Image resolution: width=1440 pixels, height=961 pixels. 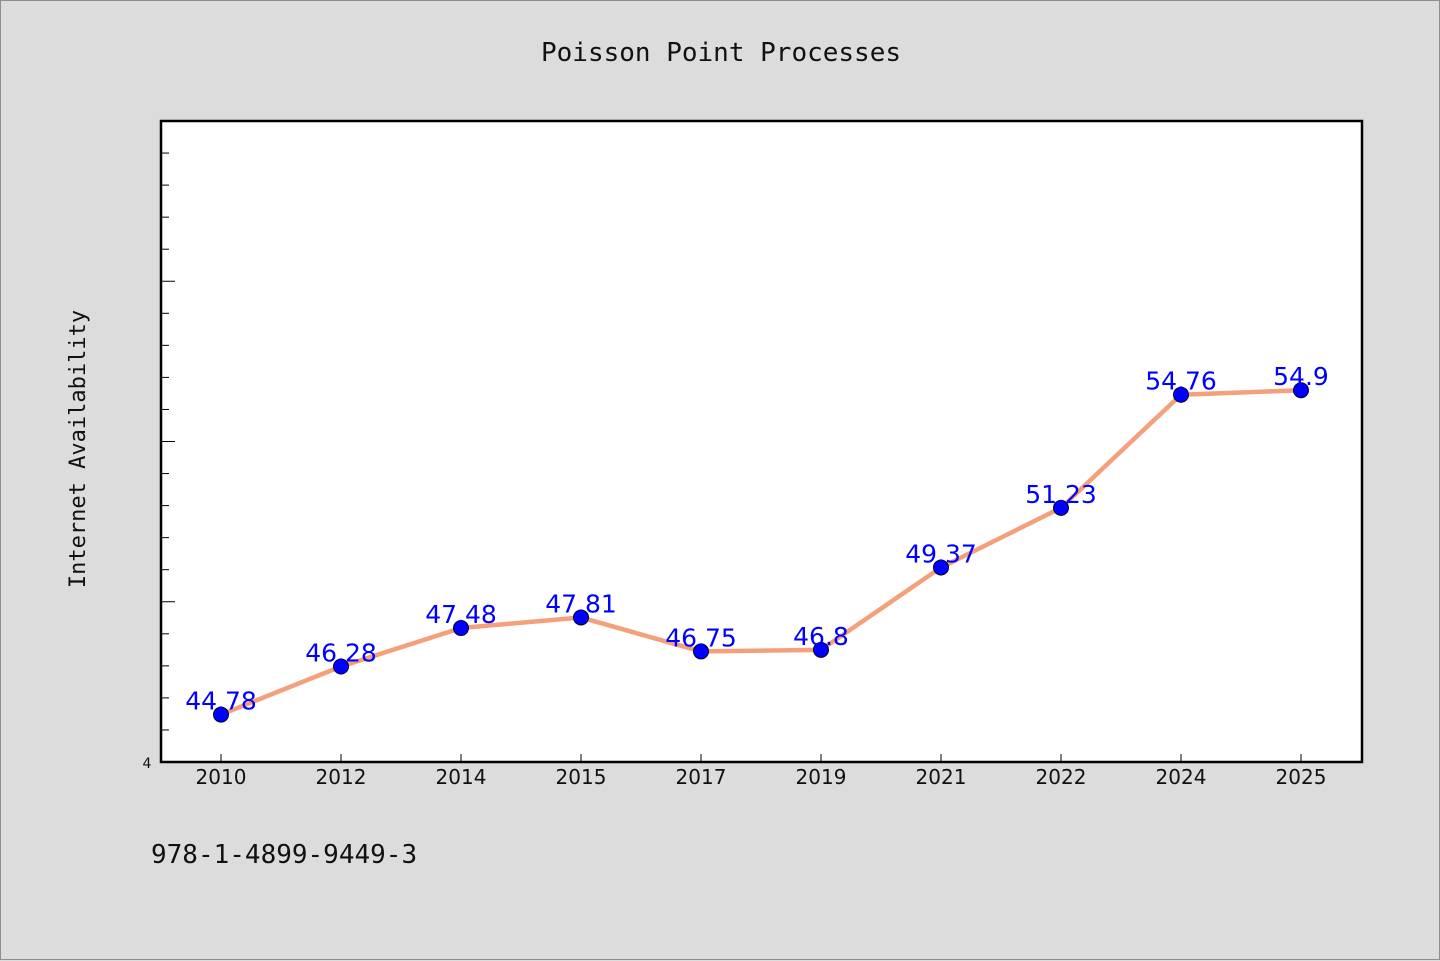 What do you see at coordinates (1061, 494) in the screenshot?
I see `data-label: 51.23` at bounding box center [1061, 494].